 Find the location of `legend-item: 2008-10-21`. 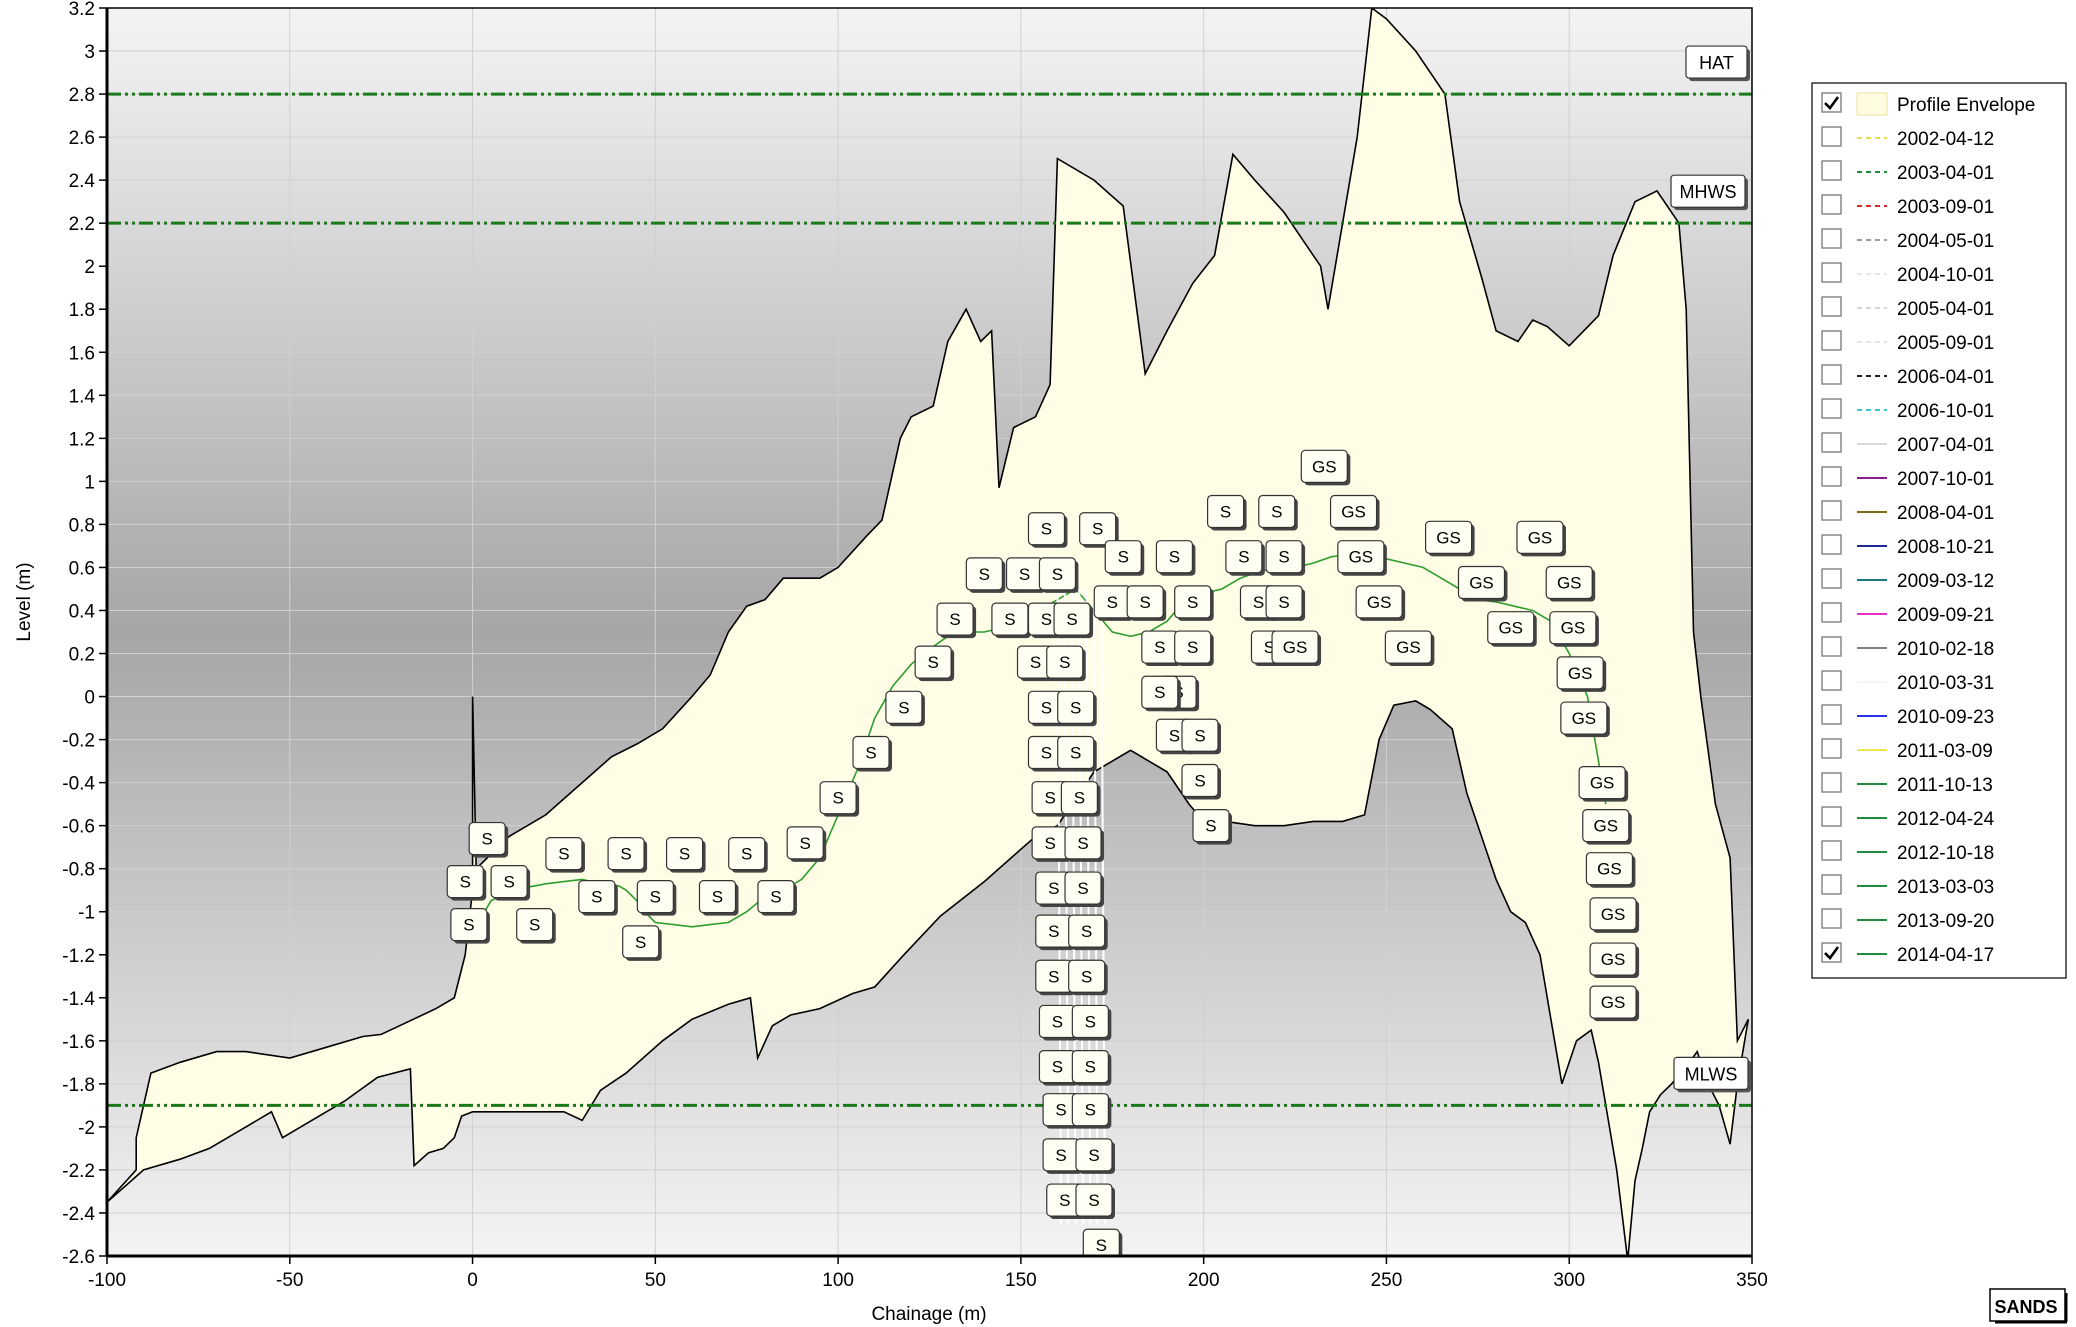

legend-item: 2008-10-21 is located at coordinates (1907, 546).